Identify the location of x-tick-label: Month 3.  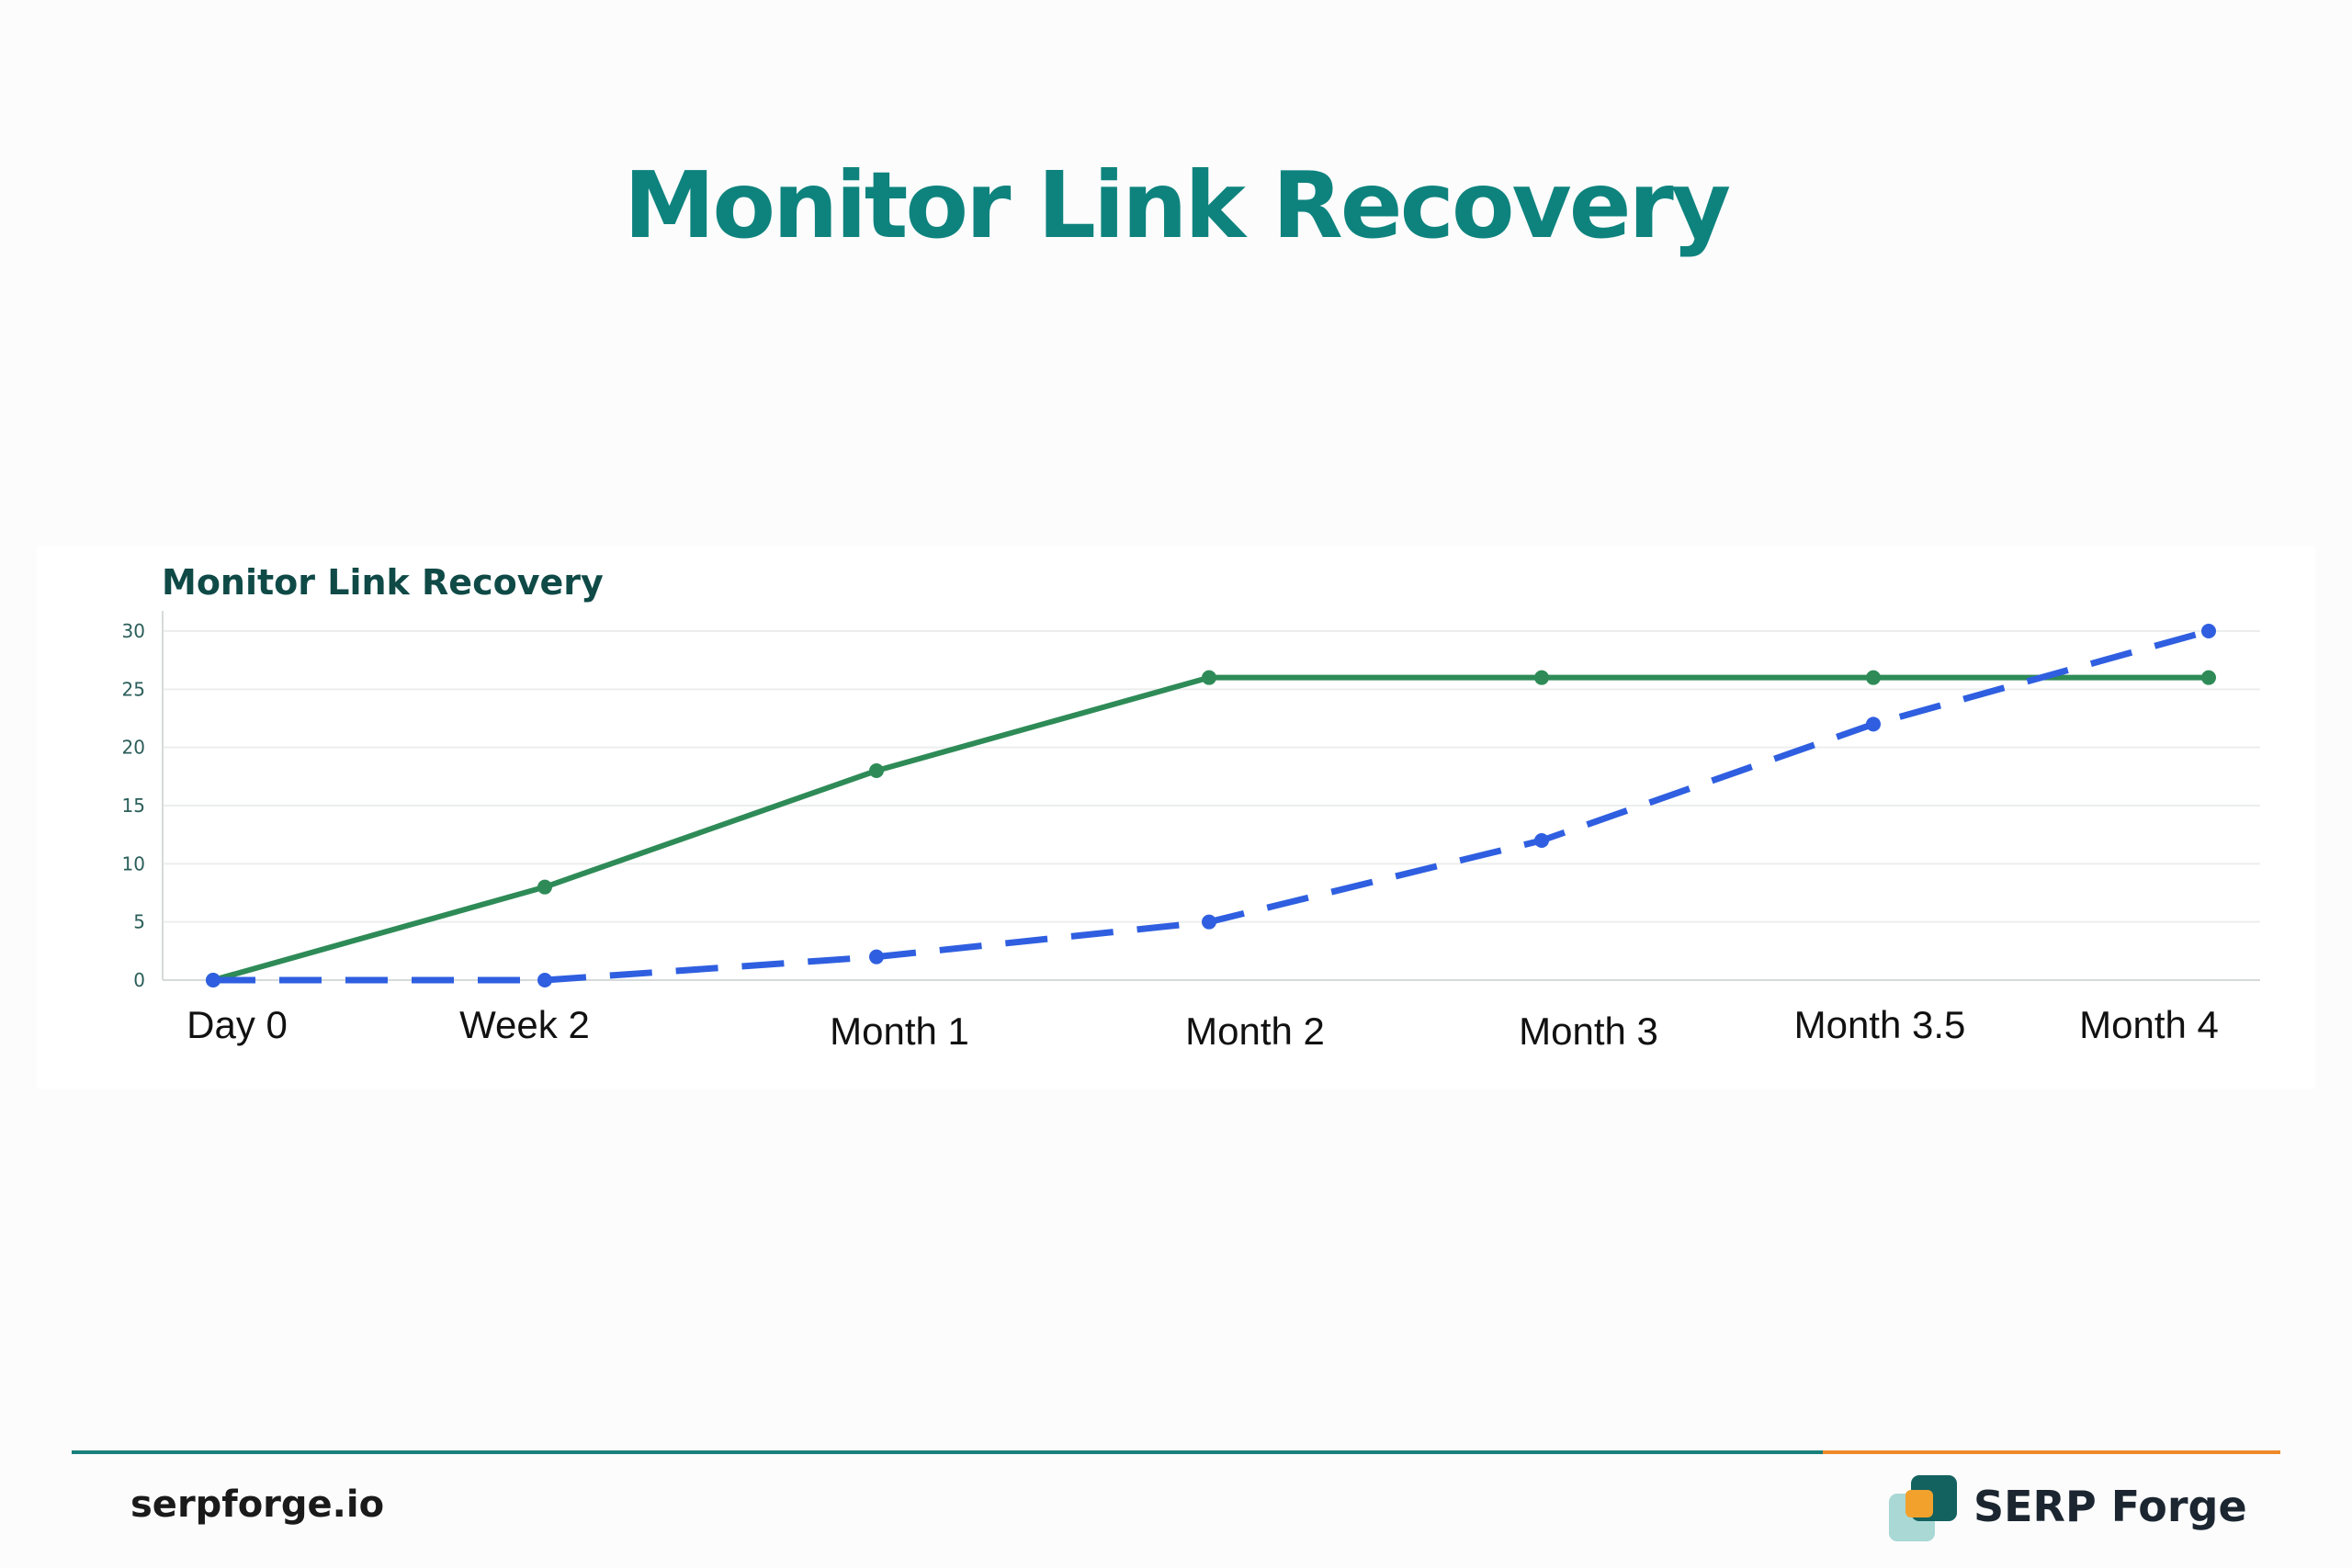
(1589, 1032).